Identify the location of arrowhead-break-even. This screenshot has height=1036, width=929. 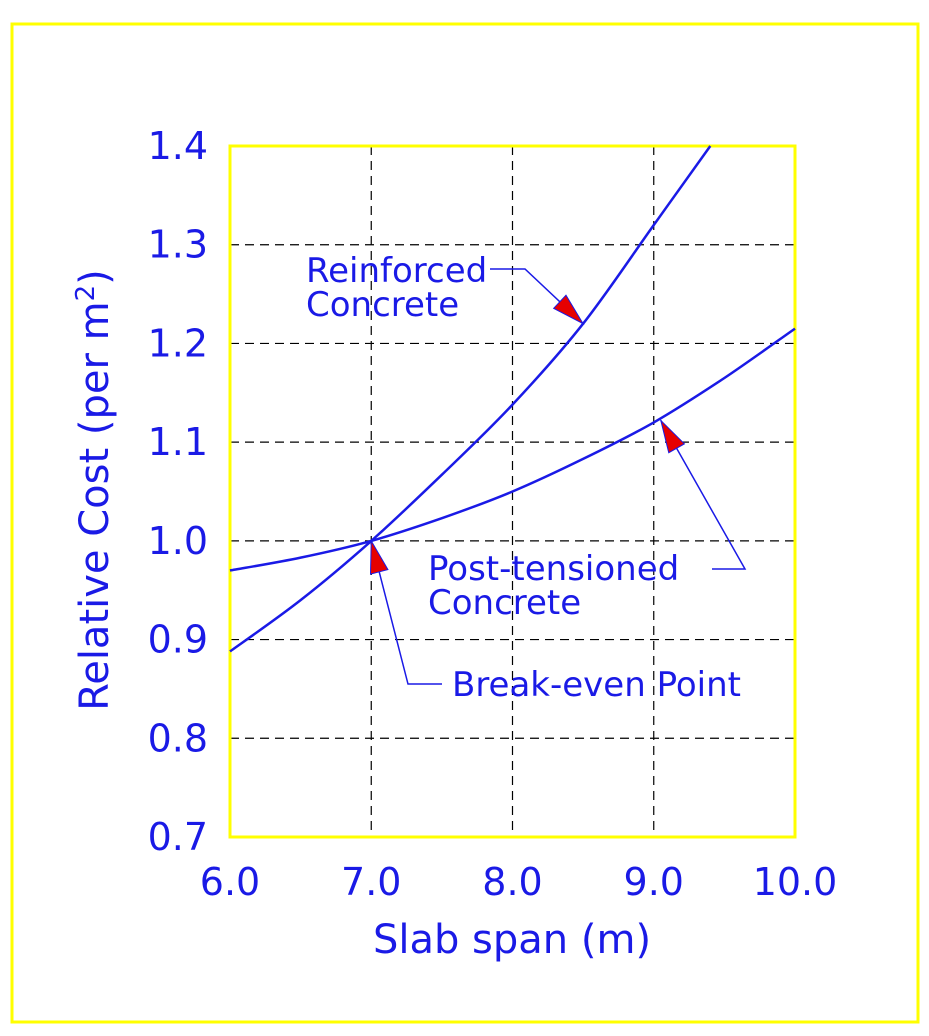
(379, 557).